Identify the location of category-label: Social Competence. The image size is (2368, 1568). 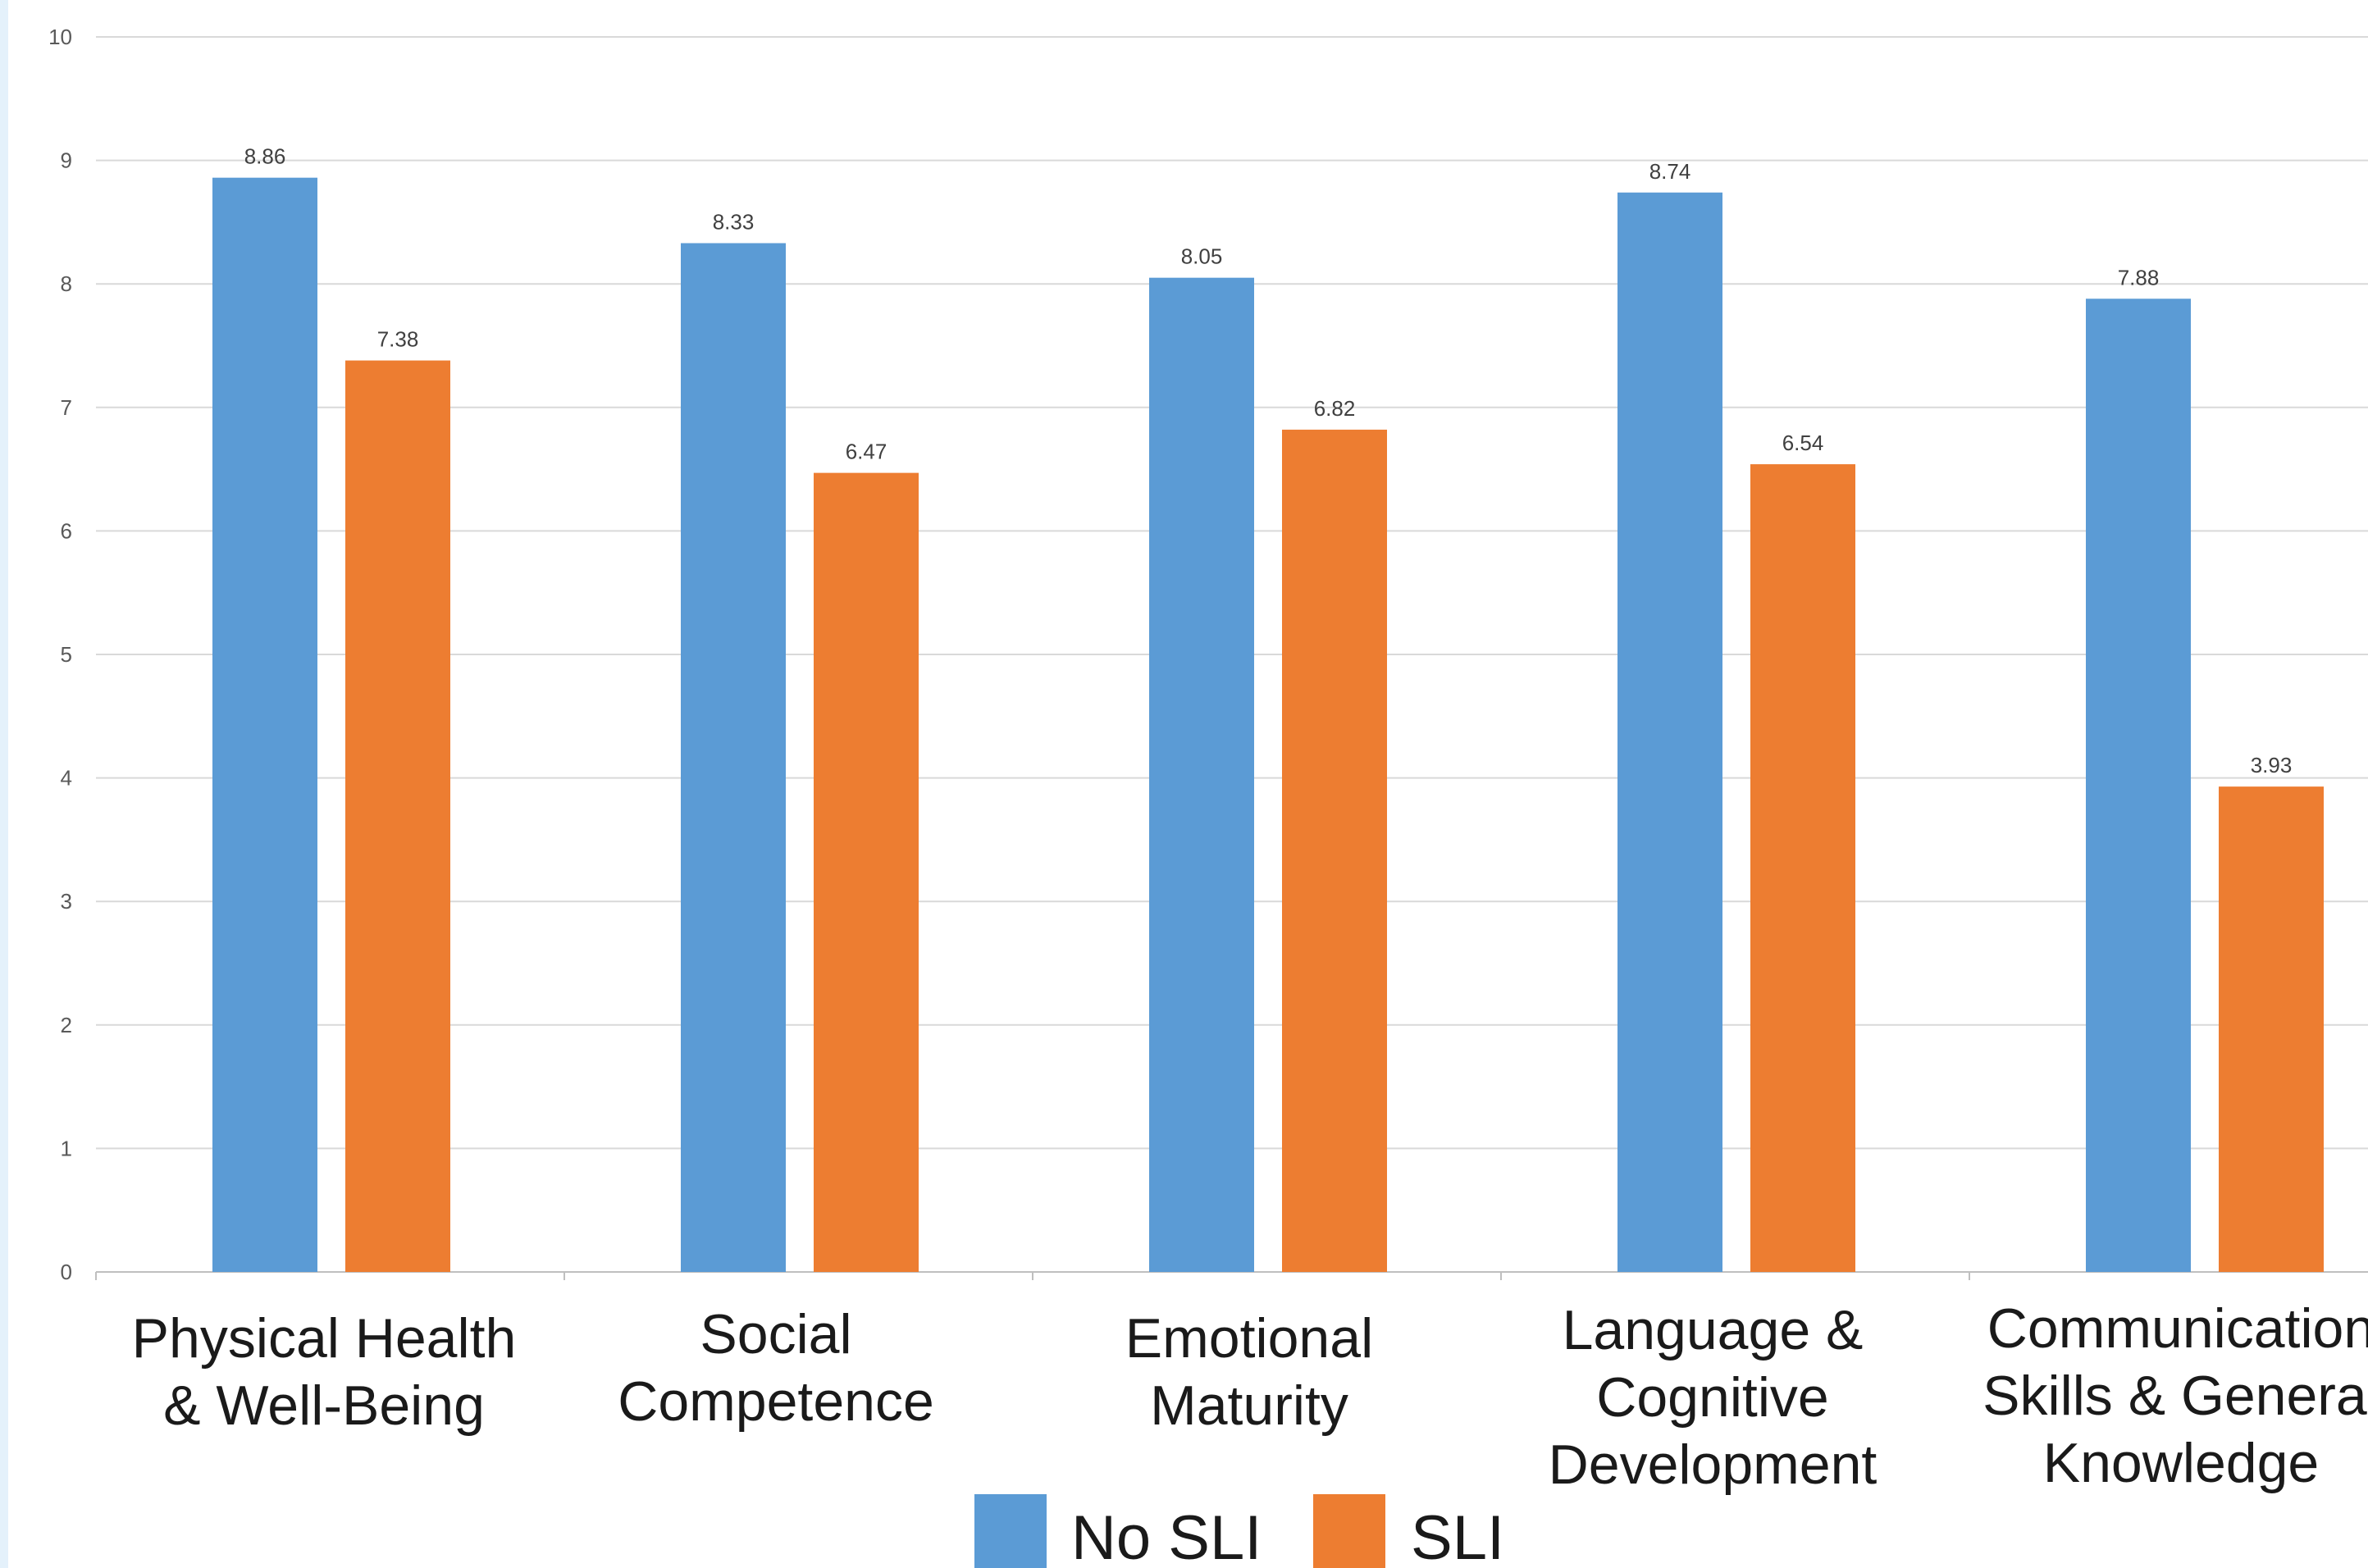
(776, 1368).